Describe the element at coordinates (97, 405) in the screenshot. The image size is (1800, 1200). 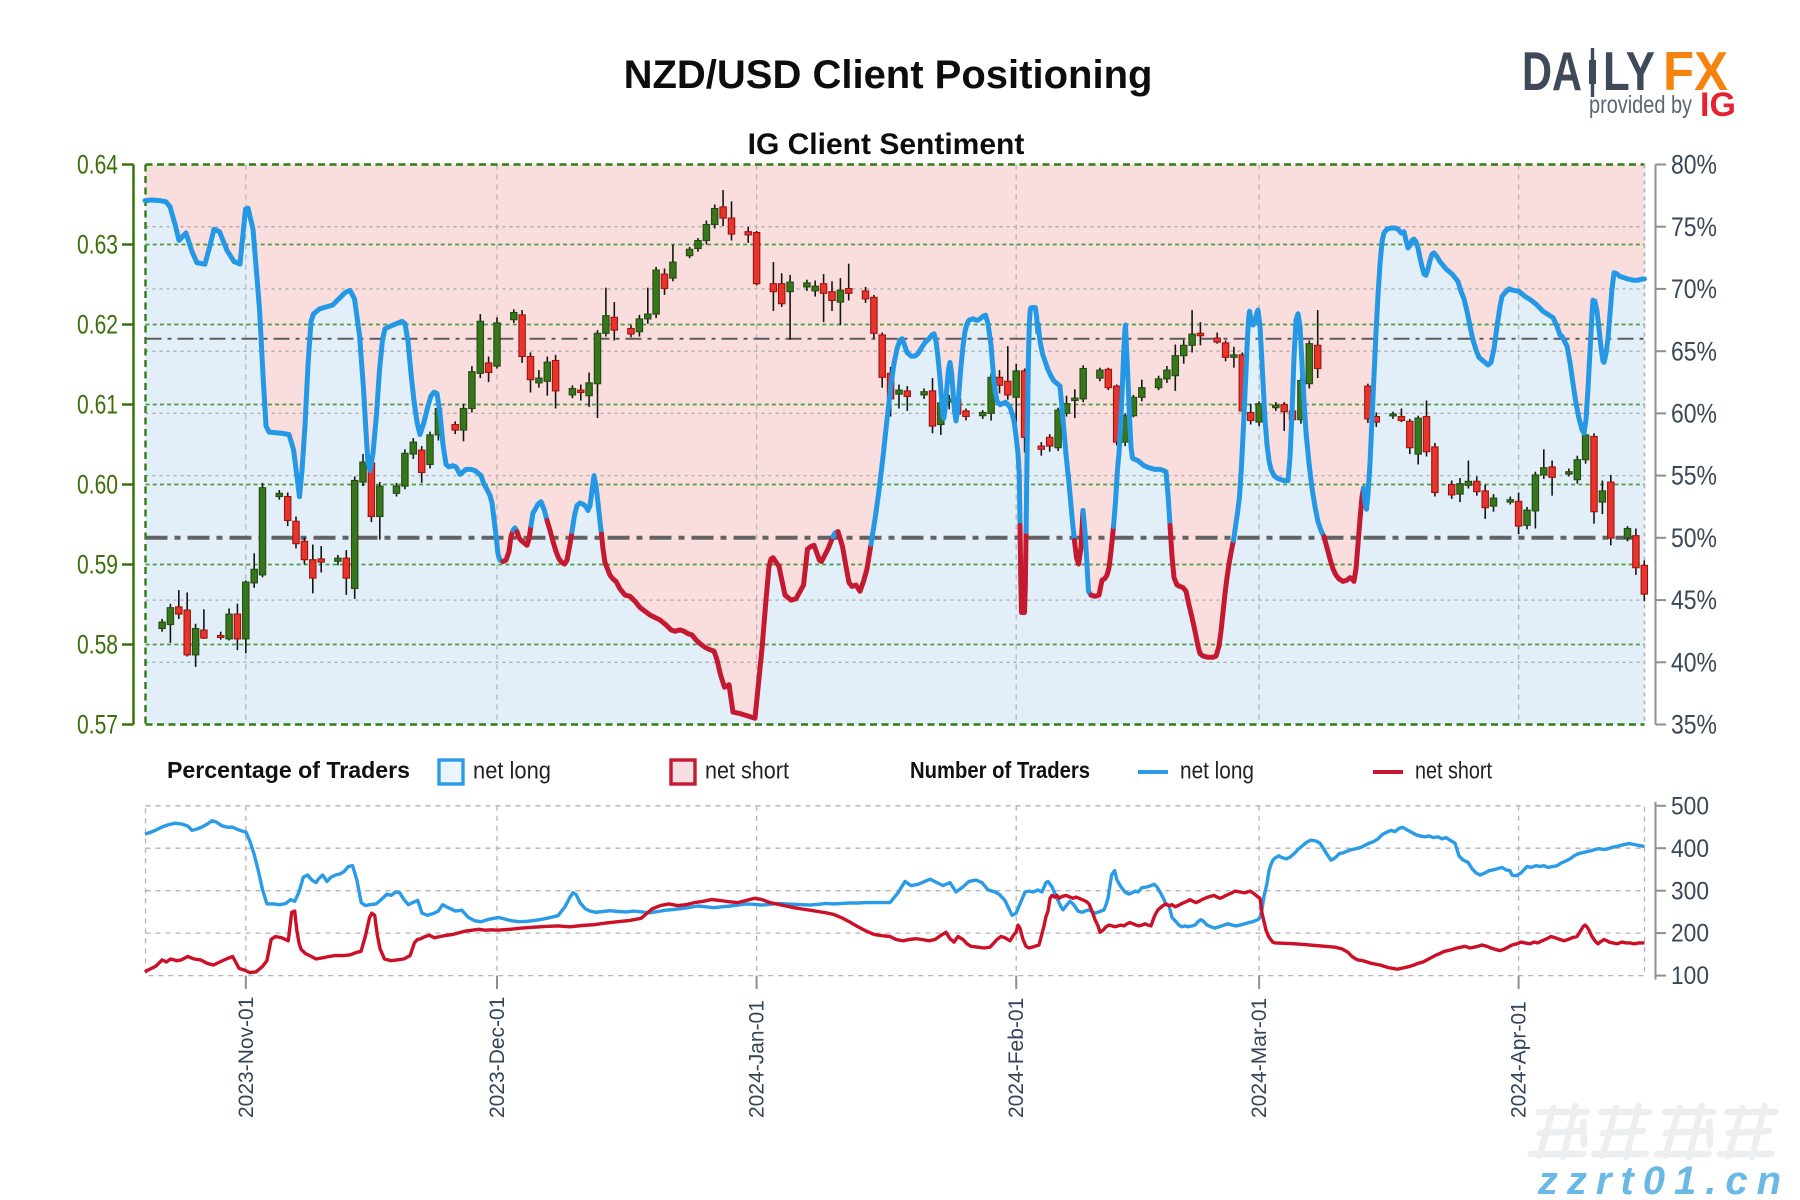
I see `svg-text: 0.61` at that location.